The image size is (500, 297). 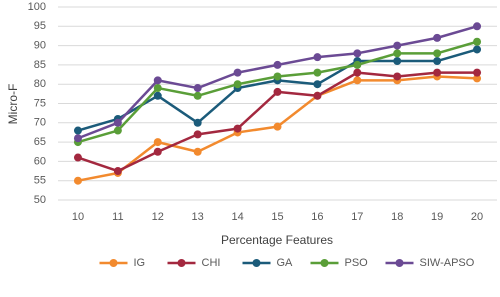 I want to click on legend-label: PSO, so click(x=357, y=263).